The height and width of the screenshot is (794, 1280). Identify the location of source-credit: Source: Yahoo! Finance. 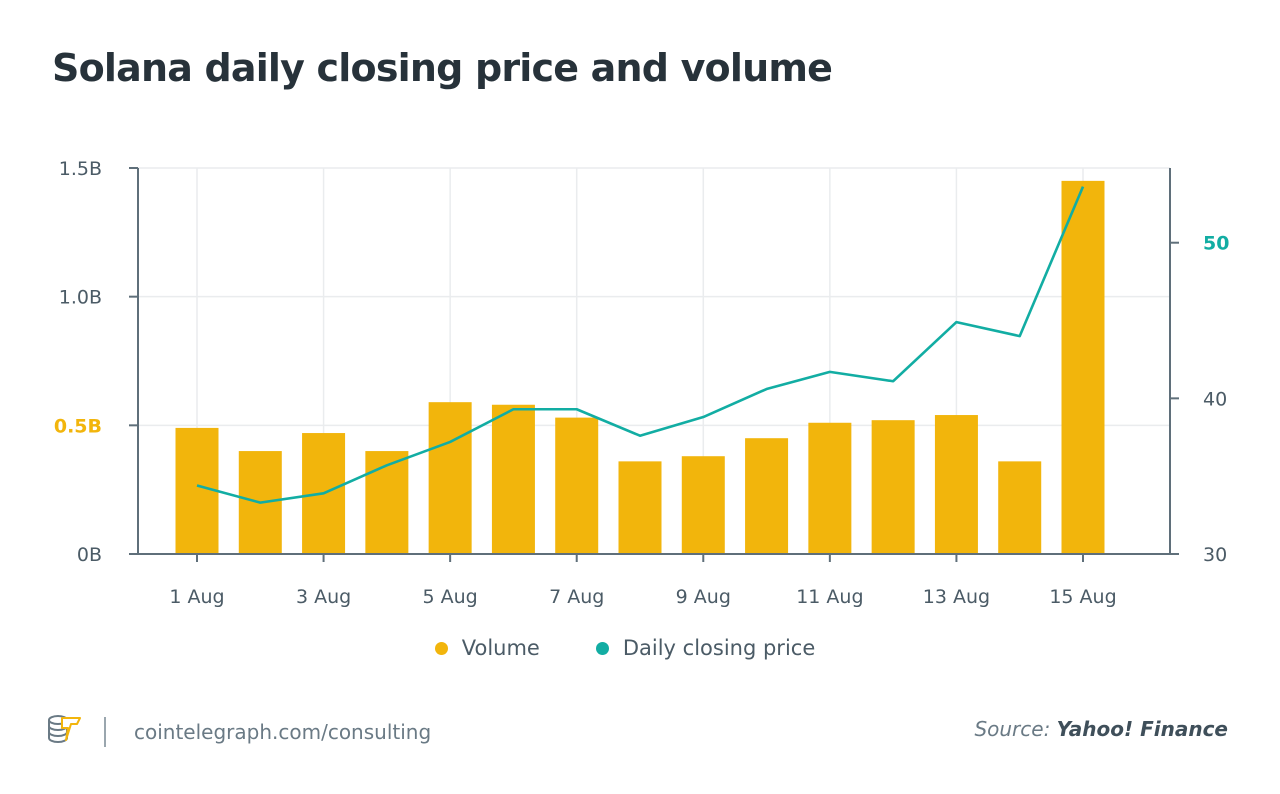
(1101, 729).